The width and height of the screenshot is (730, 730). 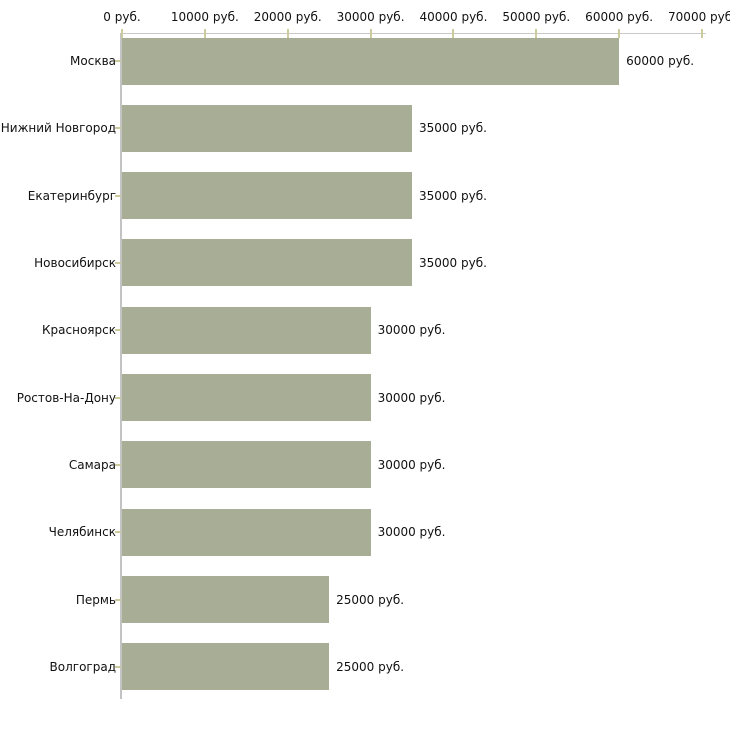 I want to click on category-label: Челябинск, so click(x=82, y=532).